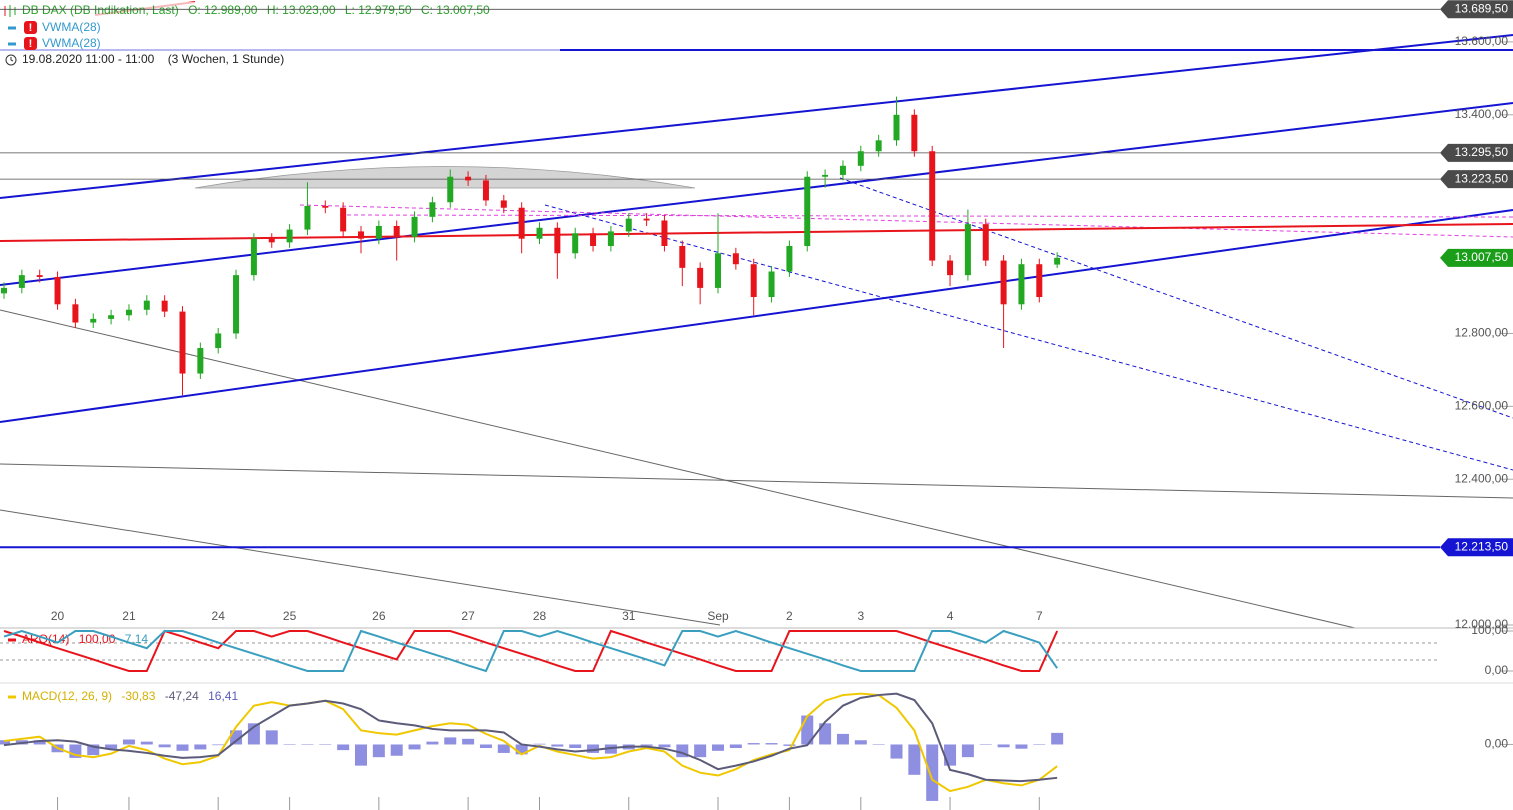 Image resolution: width=1513 pixels, height=810 pixels. What do you see at coordinates (12, 59) in the screenshot?
I see `clock-hands` at bounding box center [12, 59].